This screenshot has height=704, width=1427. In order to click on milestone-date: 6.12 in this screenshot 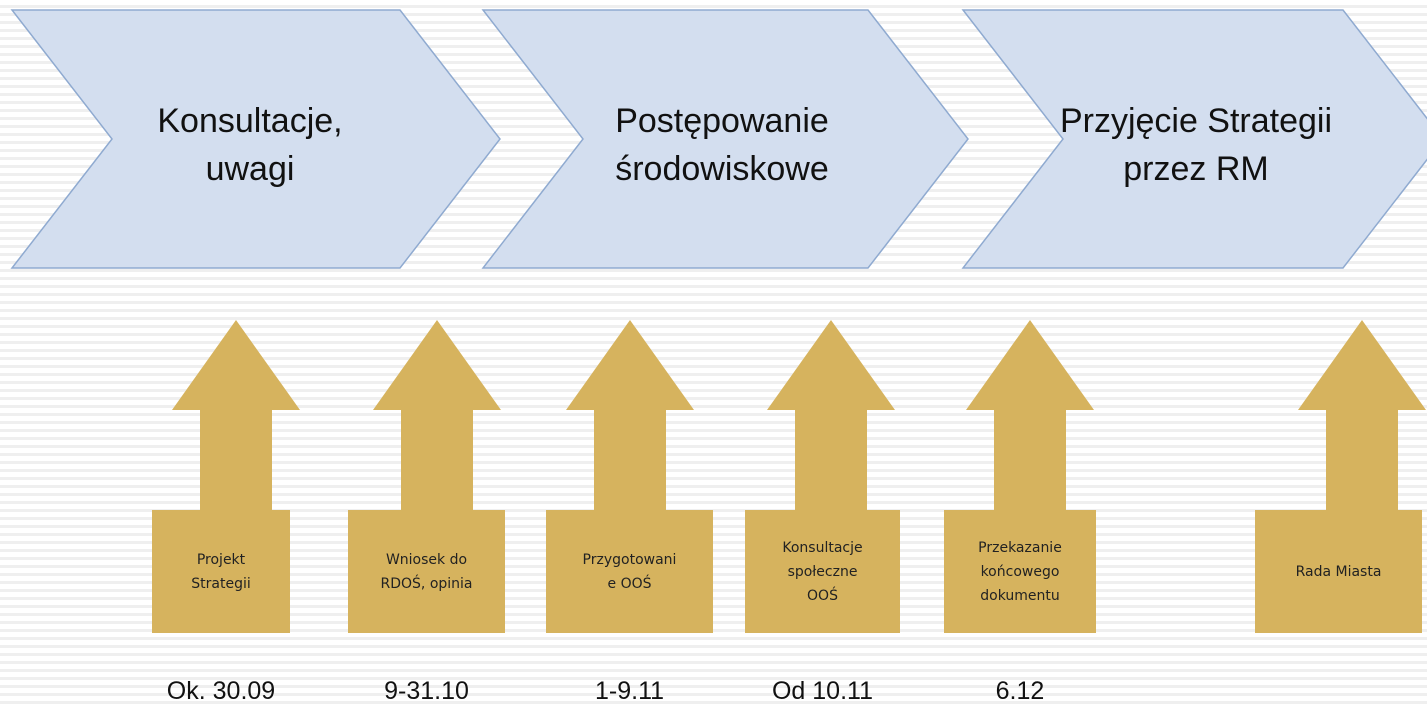, I will do `click(1020, 690)`.